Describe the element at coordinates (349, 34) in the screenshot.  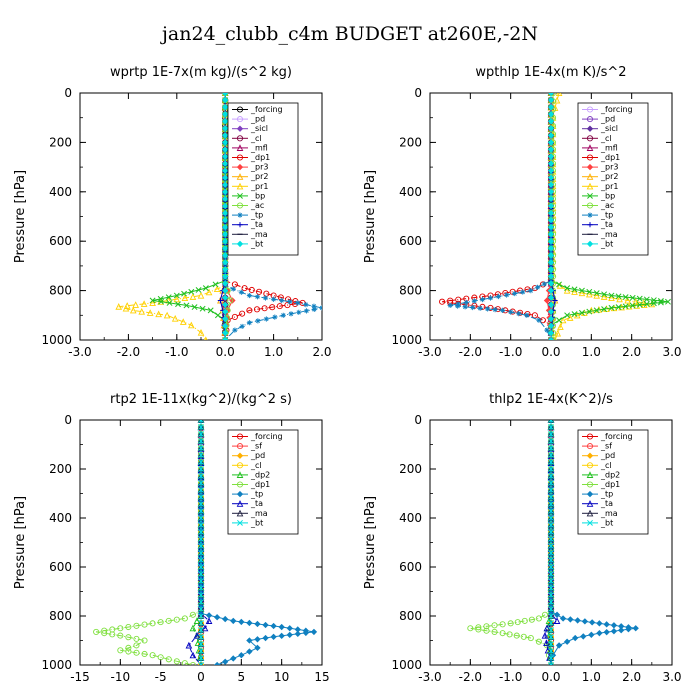
I see `figure-title: jan24_clubb_c4m BUDGET at260E,-2N` at that location.